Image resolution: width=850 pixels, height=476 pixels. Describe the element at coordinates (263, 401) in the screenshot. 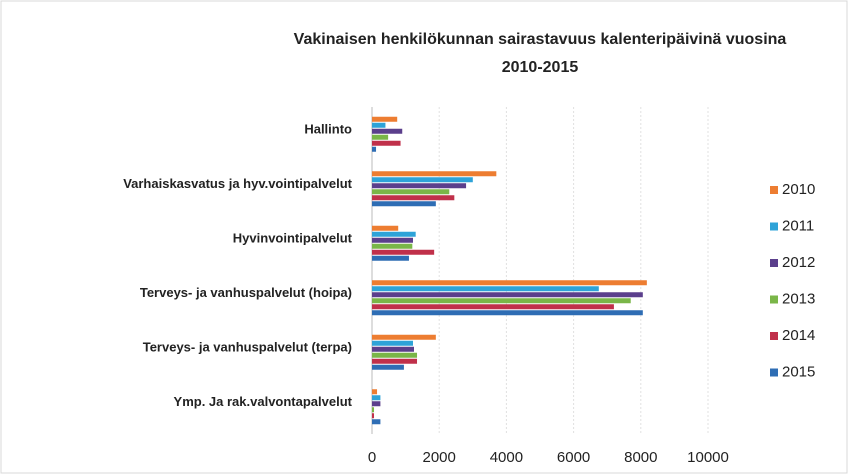

I see `y-tick-label: Ymp. Ja rak.valvontapalvelut` at that location.